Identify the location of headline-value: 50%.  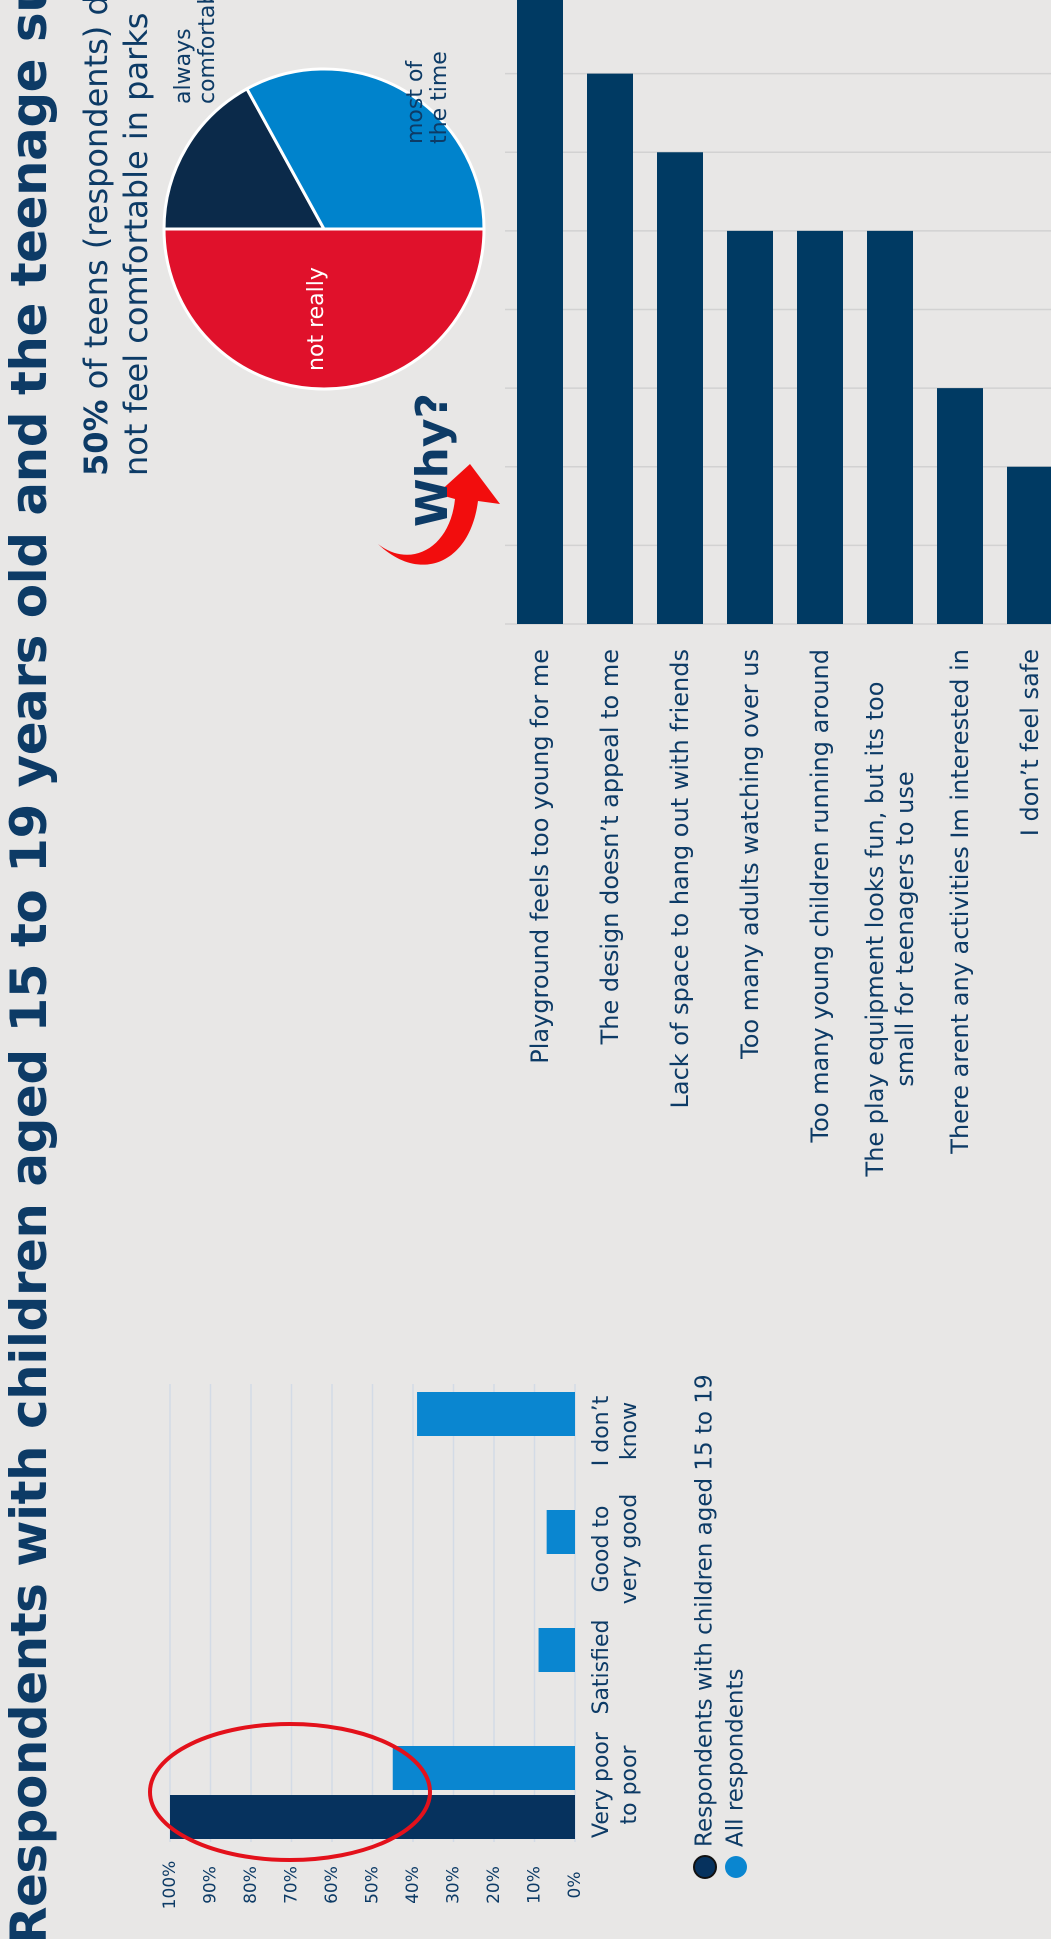
(96, 437).